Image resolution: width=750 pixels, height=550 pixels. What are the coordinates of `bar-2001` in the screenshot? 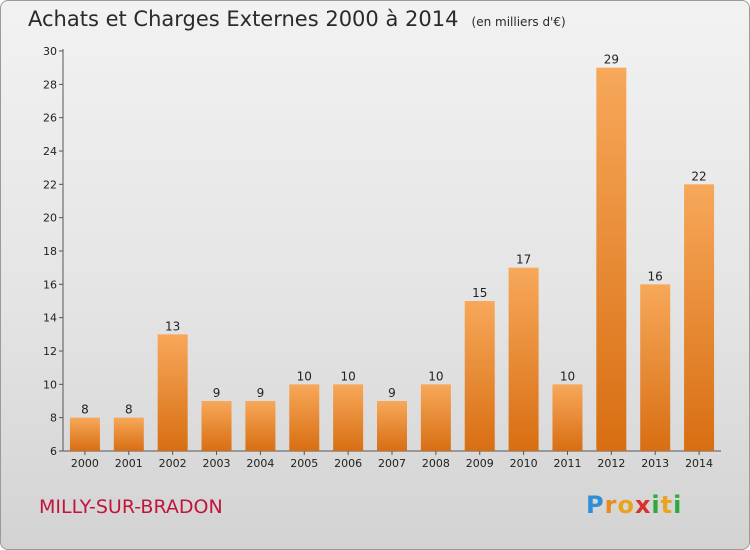 It's located at (128, 434).